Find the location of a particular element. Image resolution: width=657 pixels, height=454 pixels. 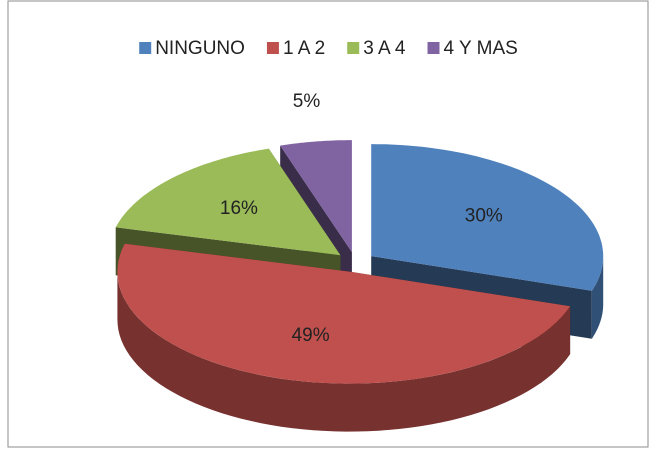

slice-rim is located at coordinates (597, 297).